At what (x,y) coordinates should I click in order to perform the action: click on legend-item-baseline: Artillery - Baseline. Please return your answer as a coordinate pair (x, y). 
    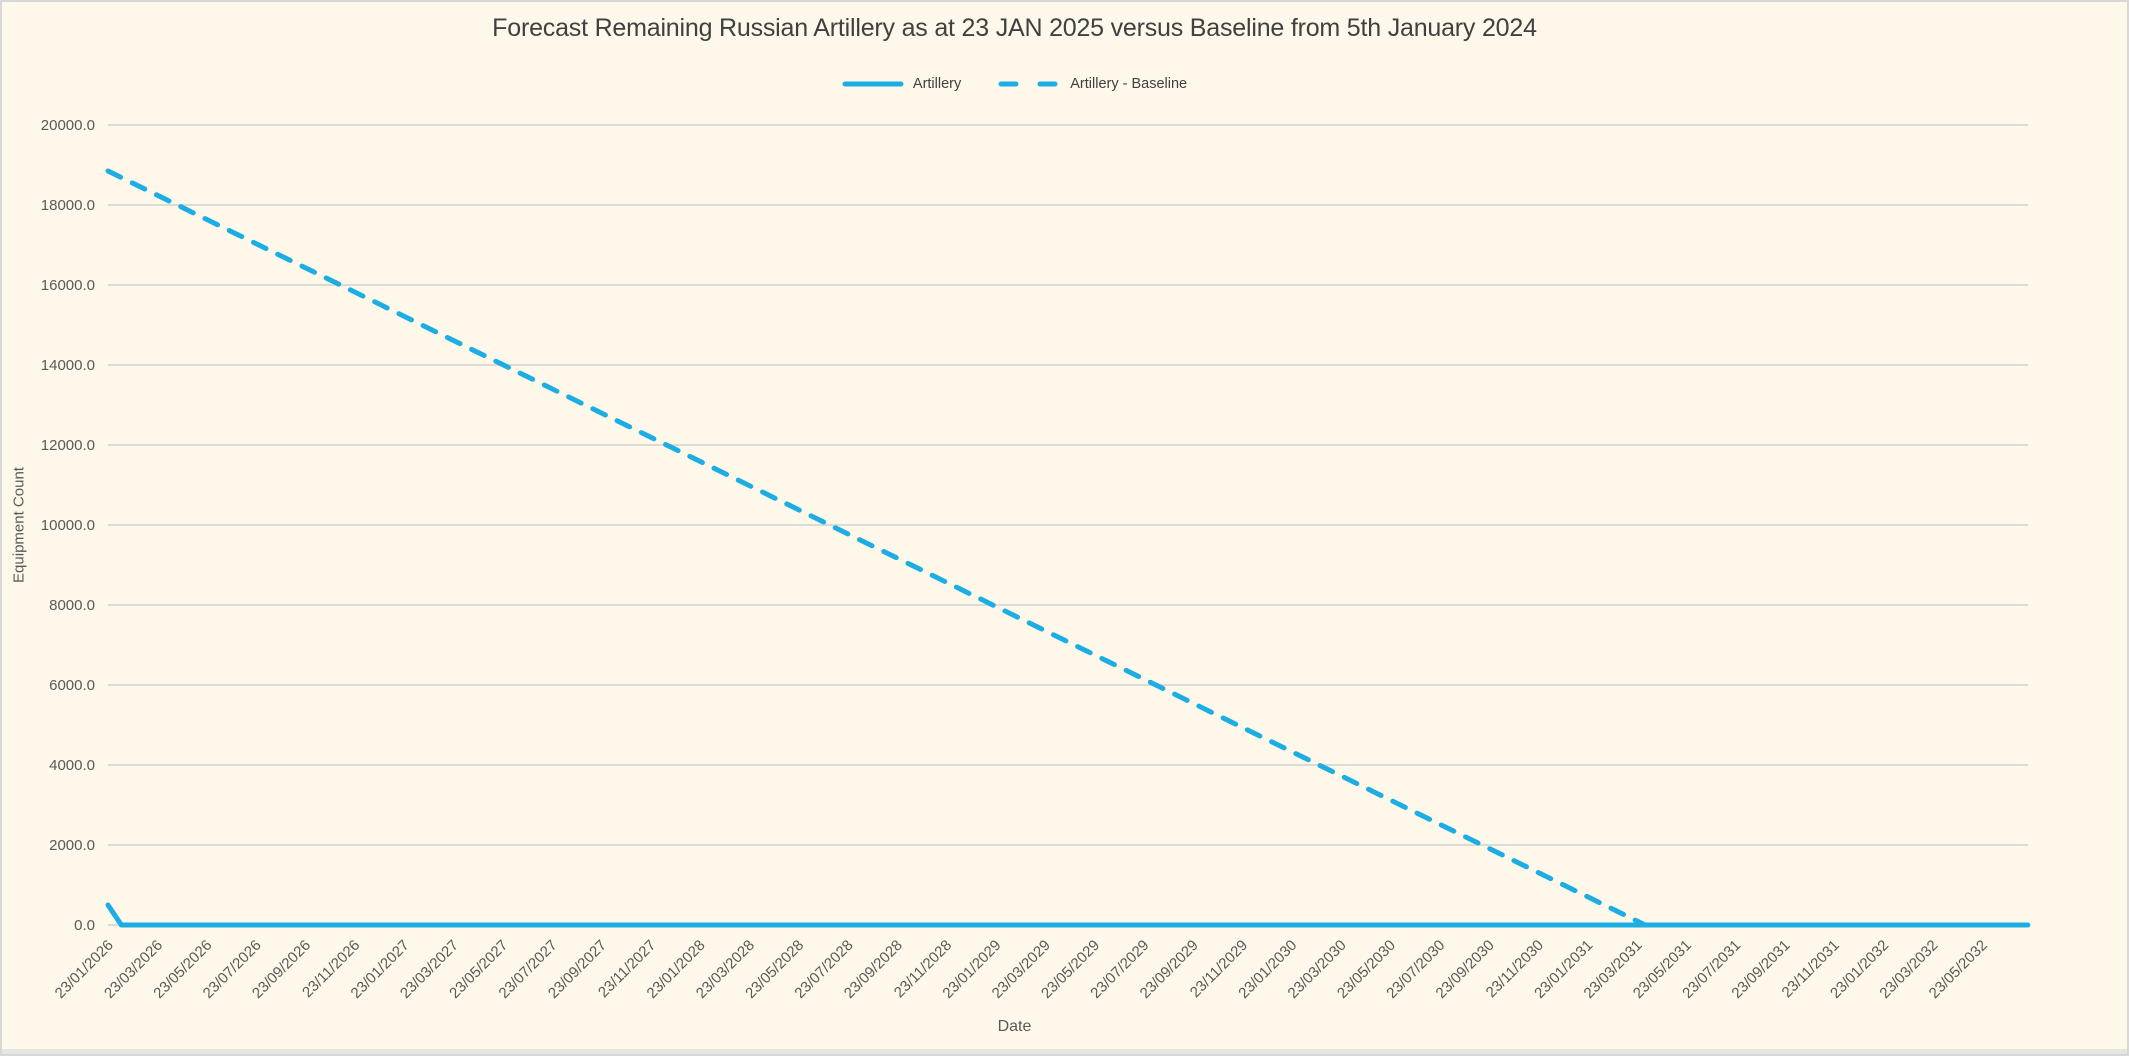
    Looking at the image, I should click on (1092, 84).